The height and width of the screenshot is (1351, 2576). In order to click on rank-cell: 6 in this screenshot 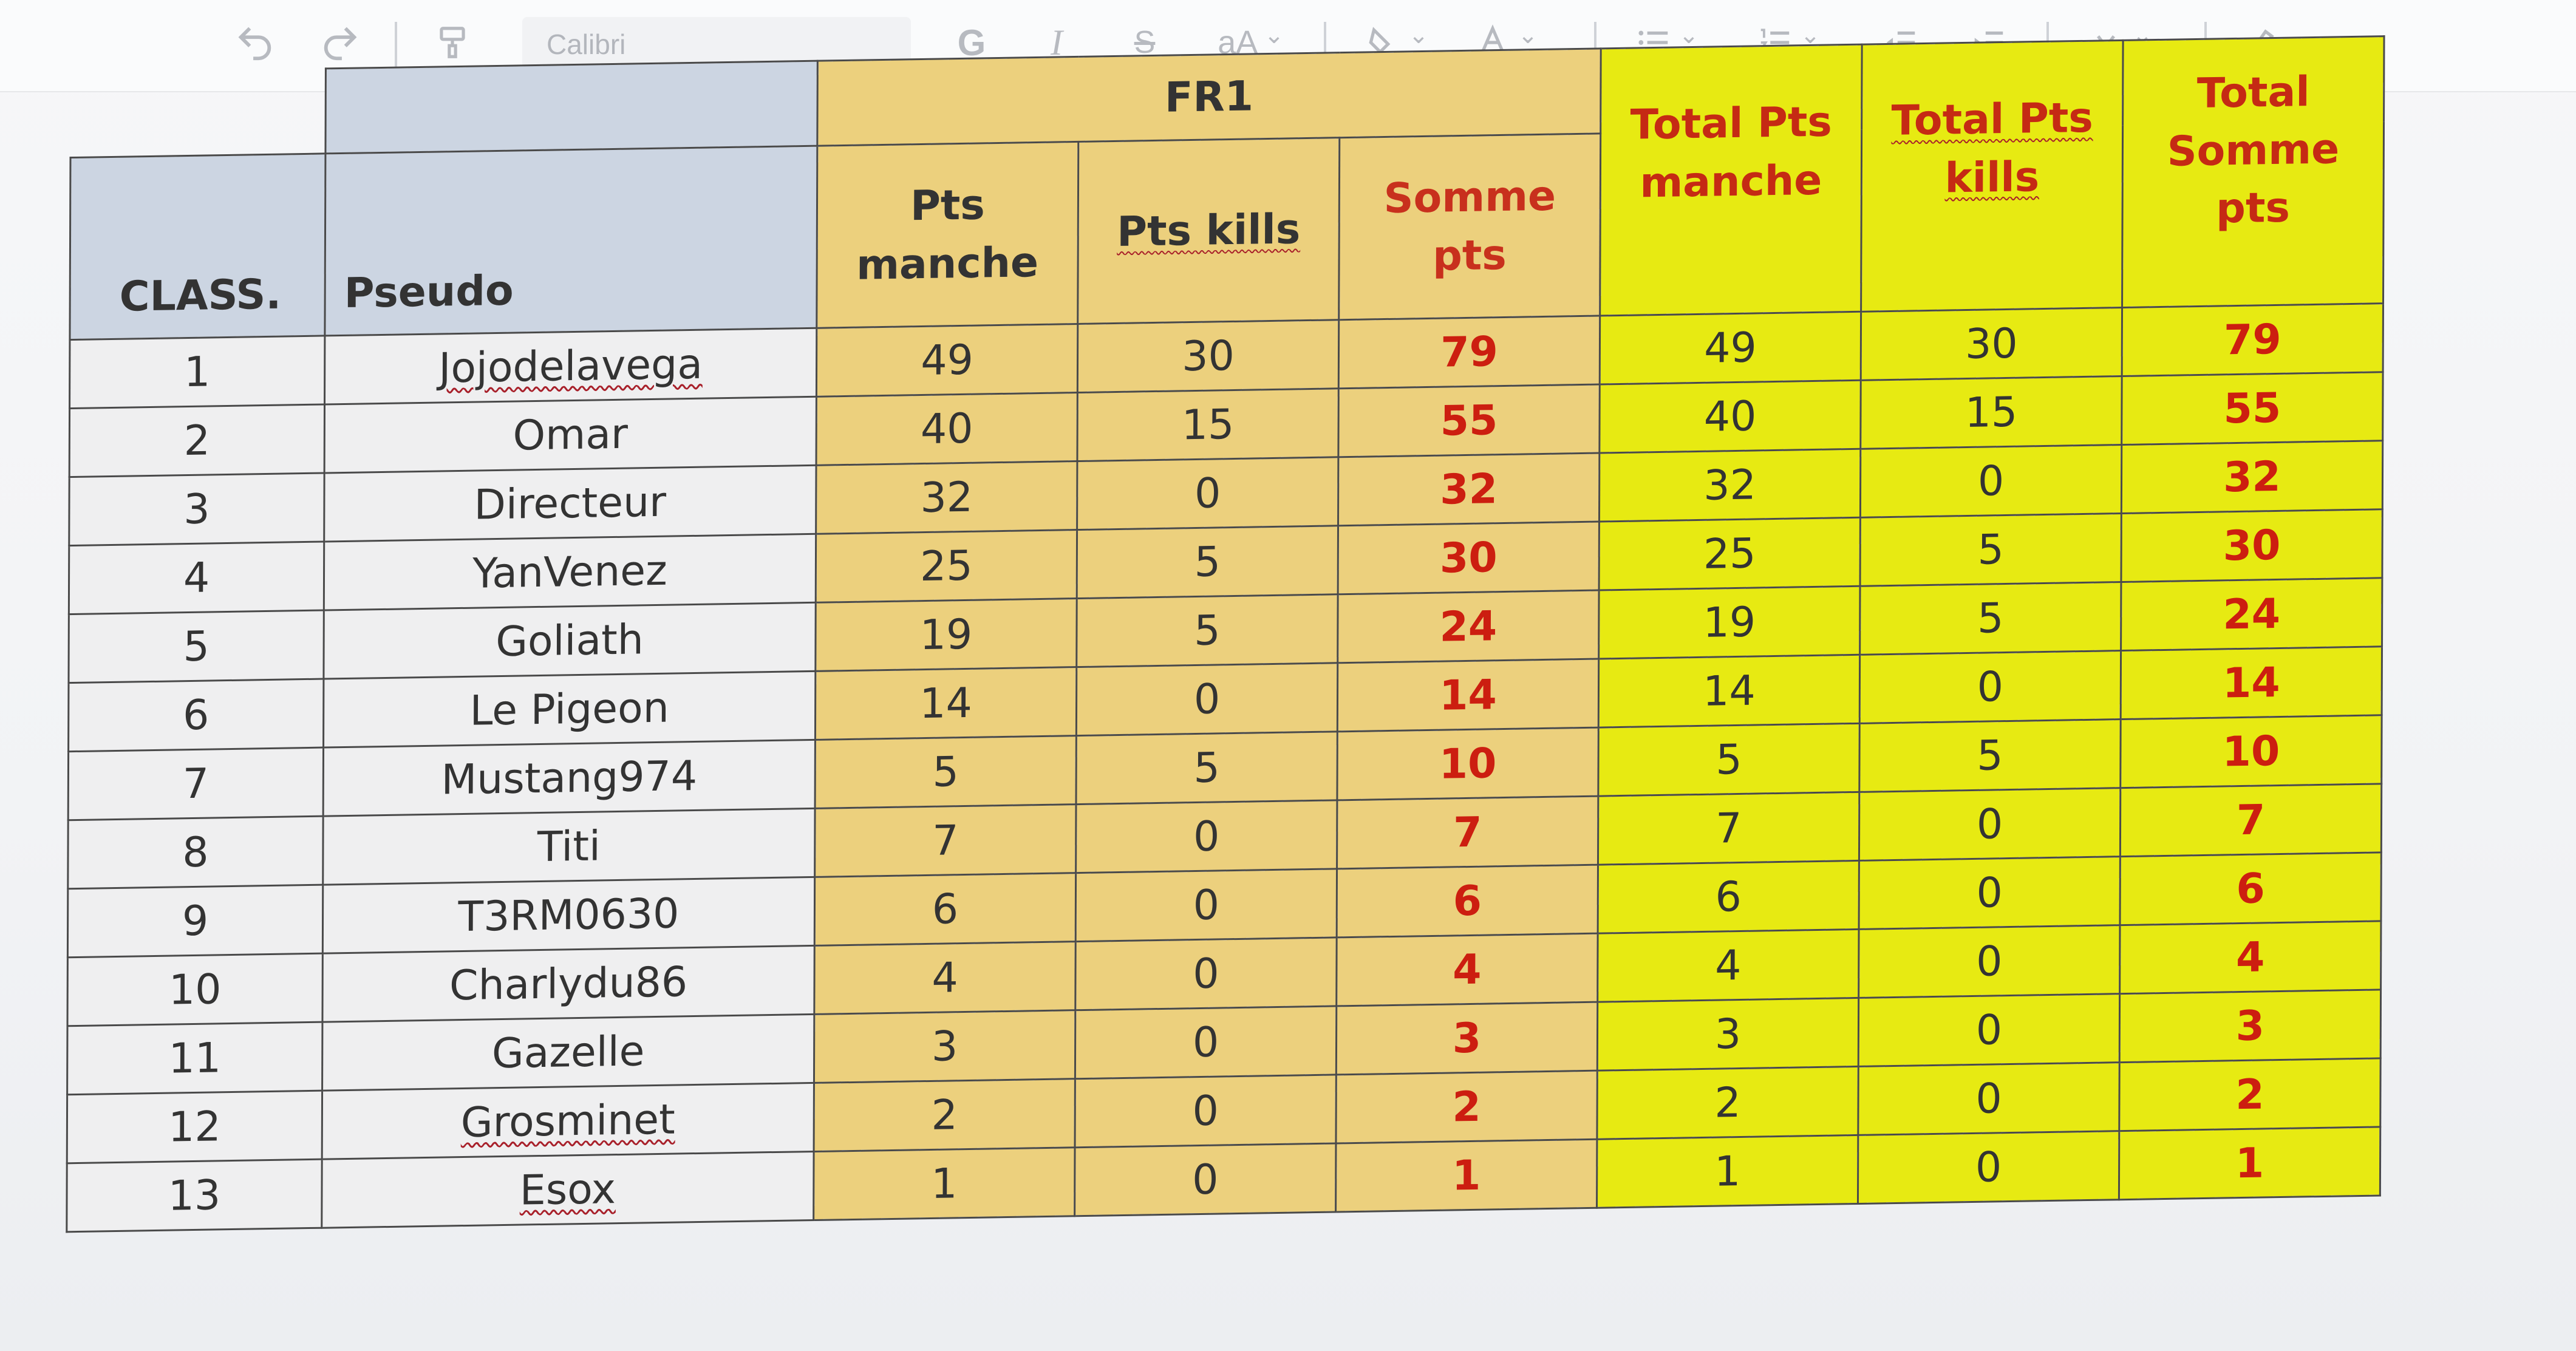, I will do `click(196, 716)`.